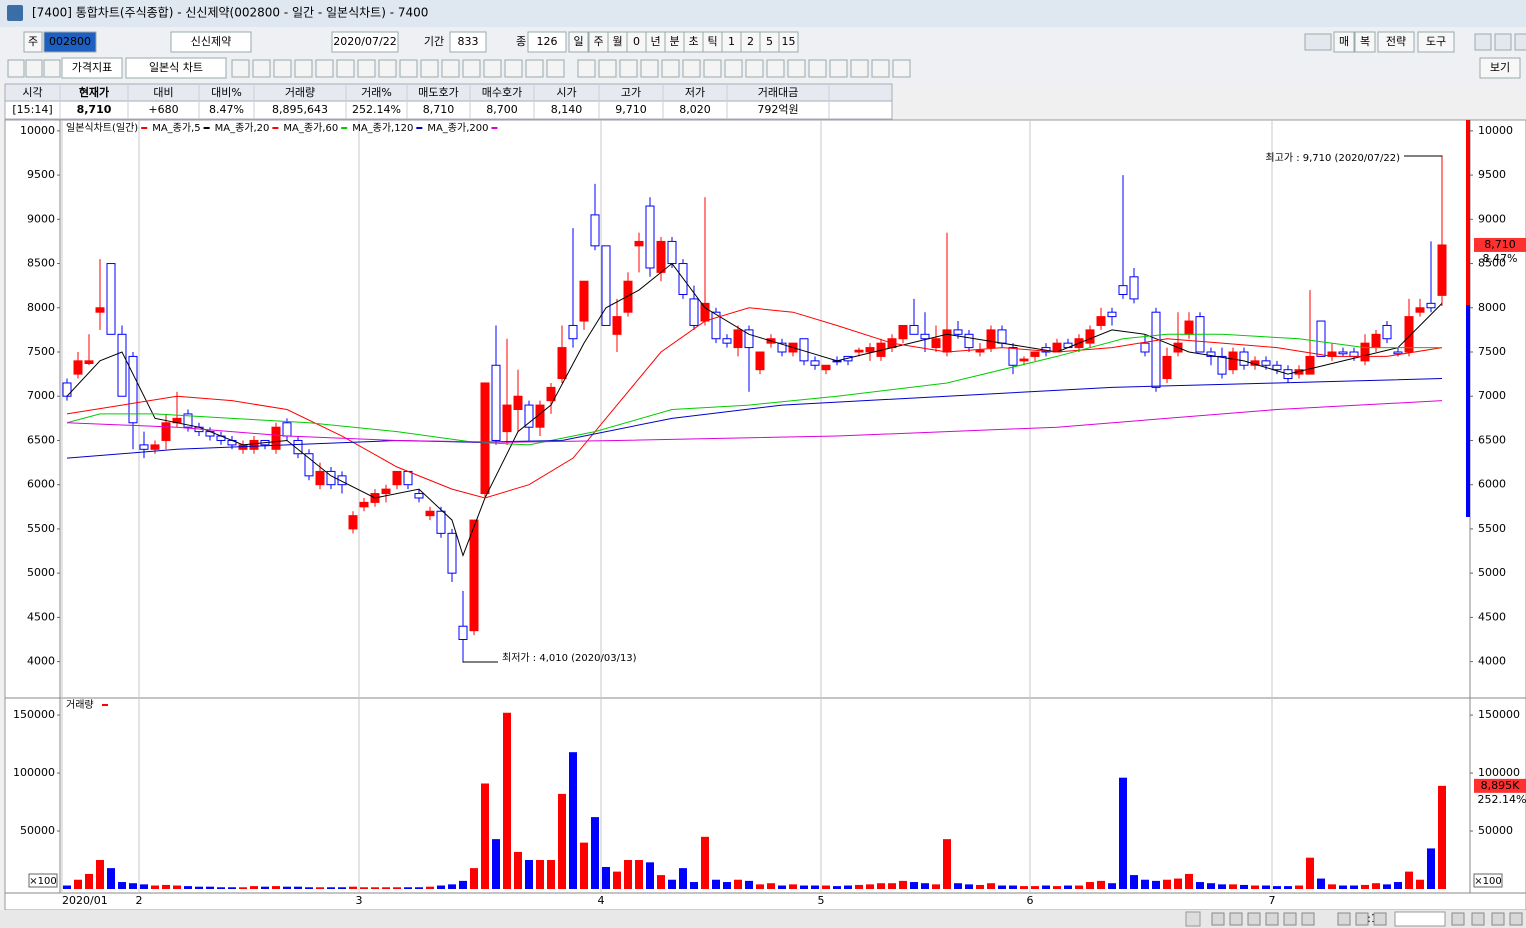 The image size is (1526, 928). Describe the element at coordinates (176, 128) in the screenshot. I see `legend-label: MA_종가,5` at that location.